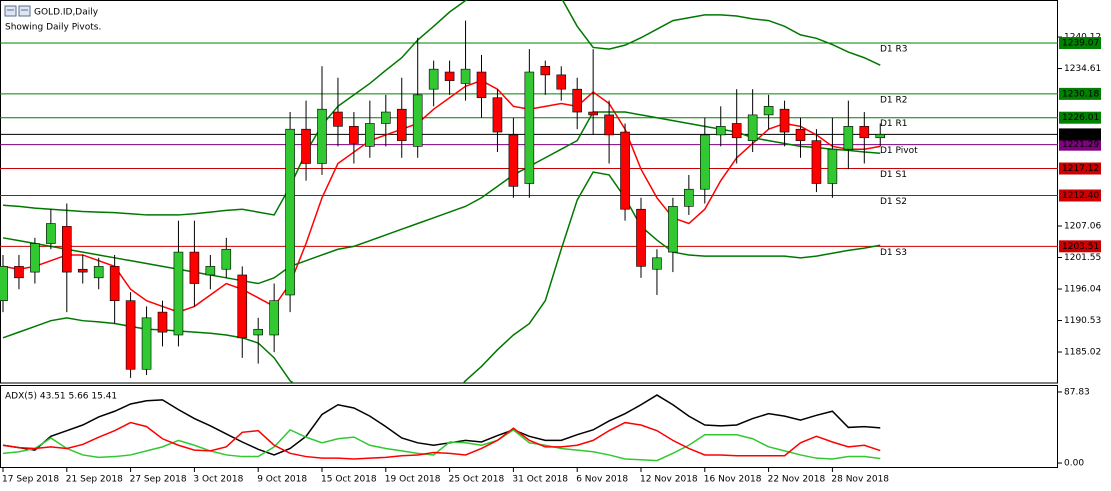  I want to click on x-tick-label: 16 Nov 2018, so click(733, 480).